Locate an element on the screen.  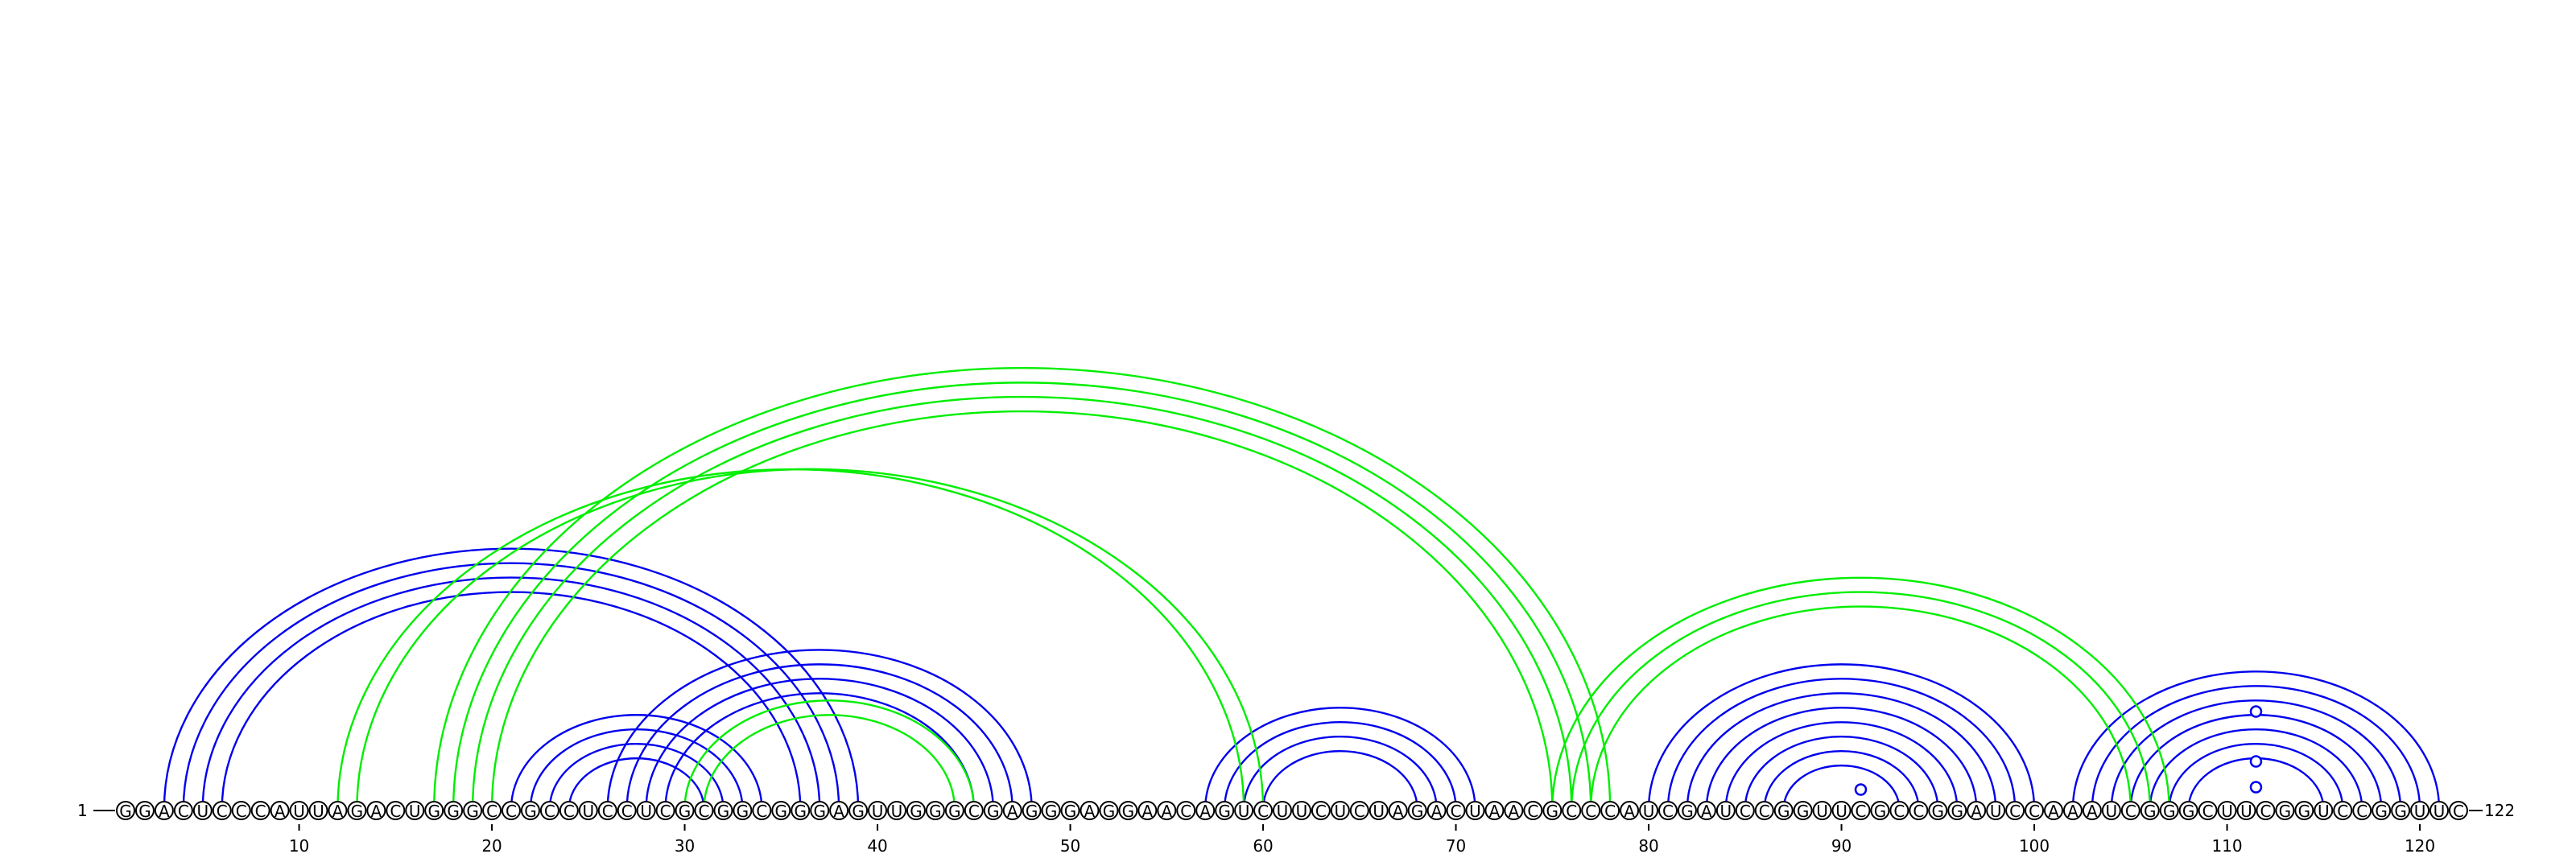
tick-label: 30 is located at coordinates (685, 846).